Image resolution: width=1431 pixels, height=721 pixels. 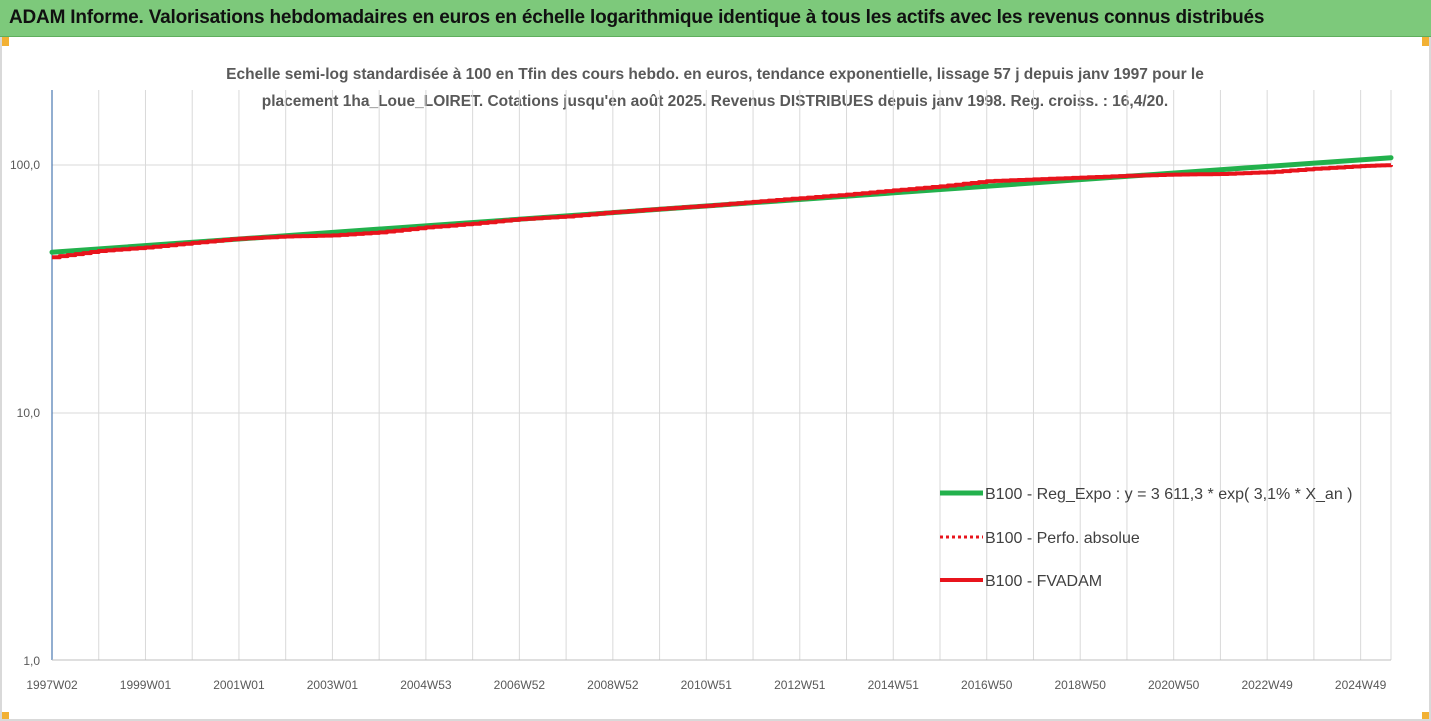 What do you see at coordinates (613, 685) in the screenshot?
I see `x-tick-label: 2008W52` at bounding box center [613, 685].